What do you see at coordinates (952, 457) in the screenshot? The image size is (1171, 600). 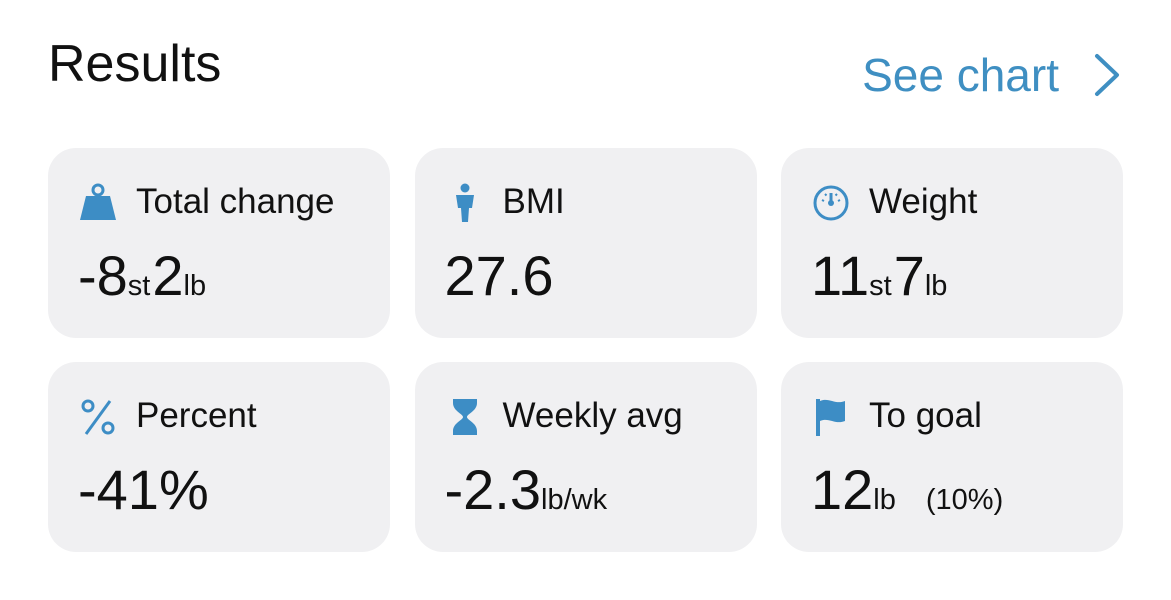 I see `stat-card: To goal 12lb (10%)` at bounding box center [952, 457].